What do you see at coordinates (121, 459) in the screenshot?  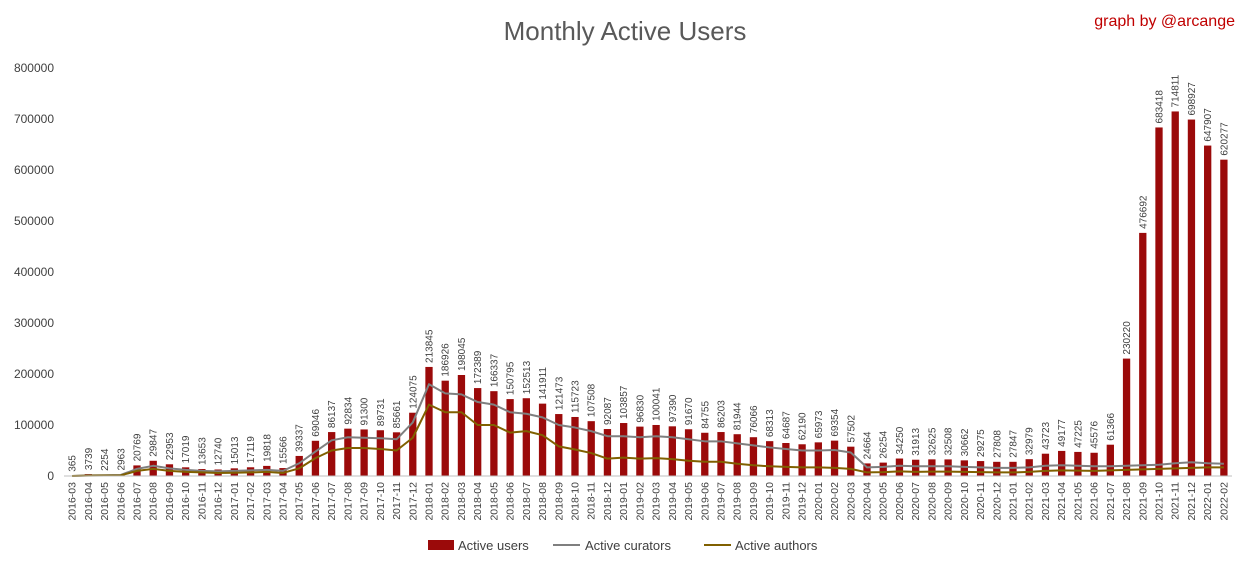 I see `data-label: 2963` at bounding box center [121, 459].